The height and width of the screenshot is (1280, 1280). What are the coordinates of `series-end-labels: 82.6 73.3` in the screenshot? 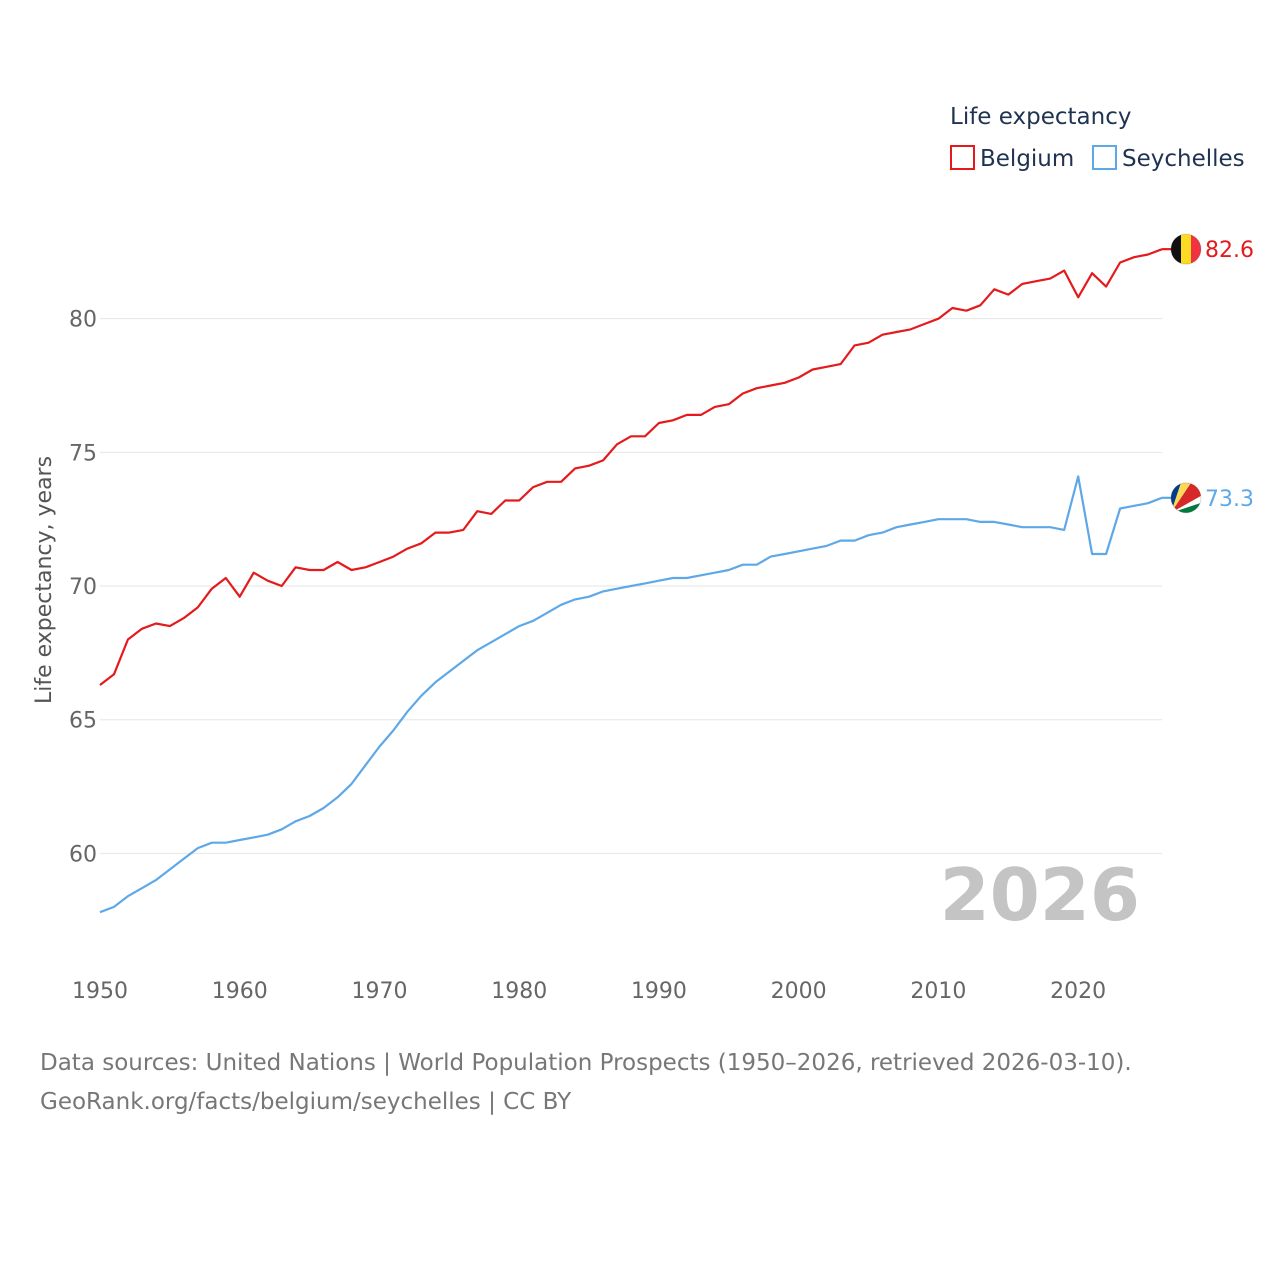 It's located at (1208, 373).